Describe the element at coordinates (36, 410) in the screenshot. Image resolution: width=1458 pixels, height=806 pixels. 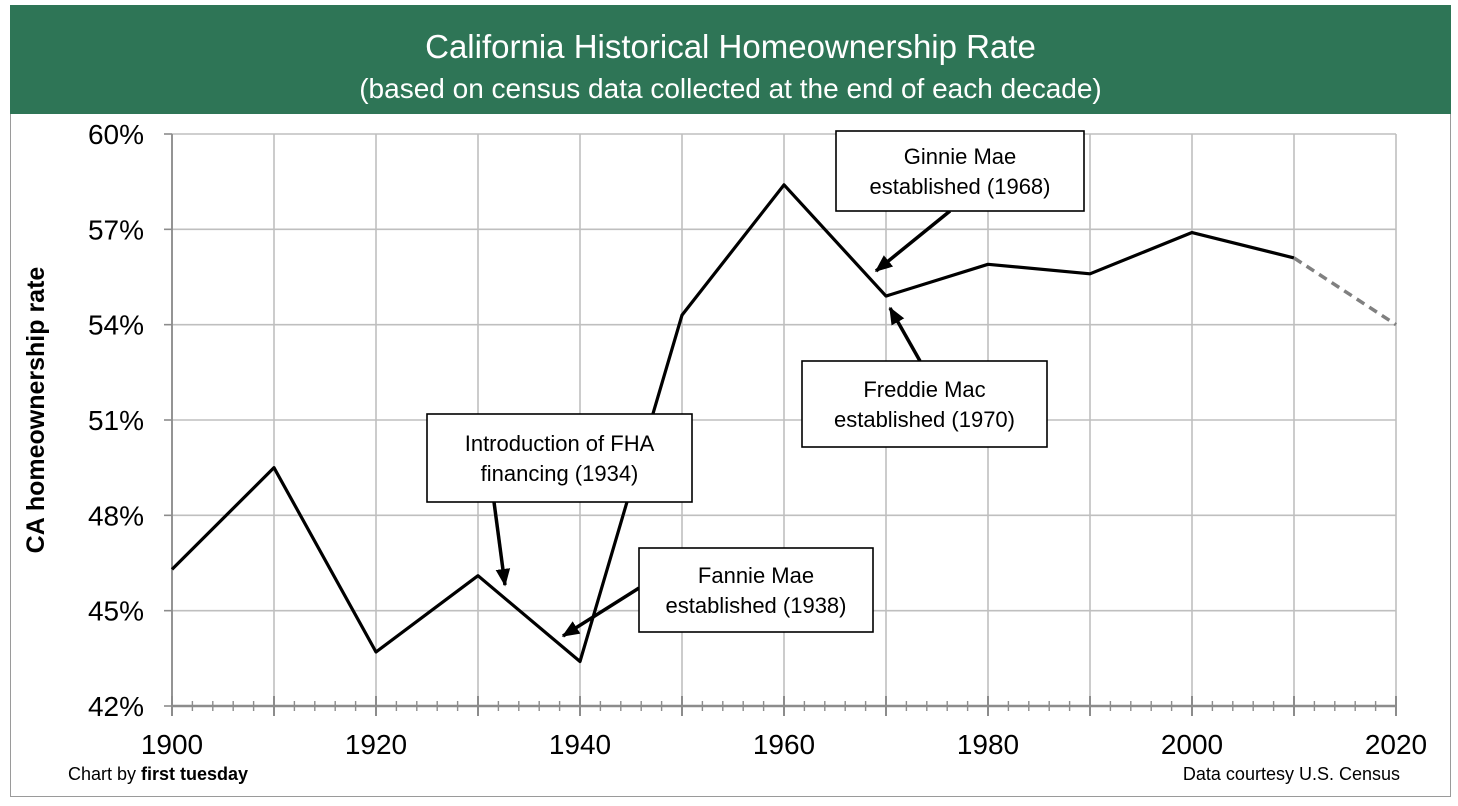
I see `y-axis-title: CA homeownership rate` at that location.